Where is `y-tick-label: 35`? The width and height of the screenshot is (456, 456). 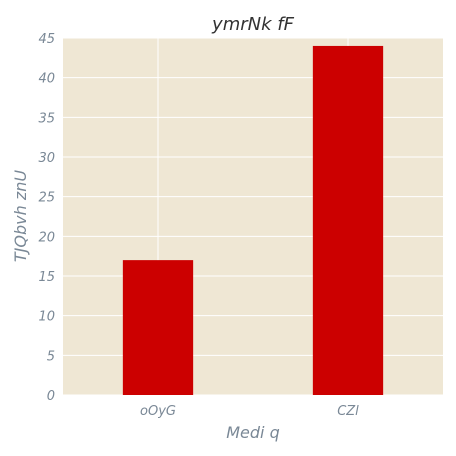 y-tick-label: 35 is located at coordinates (46, 118).